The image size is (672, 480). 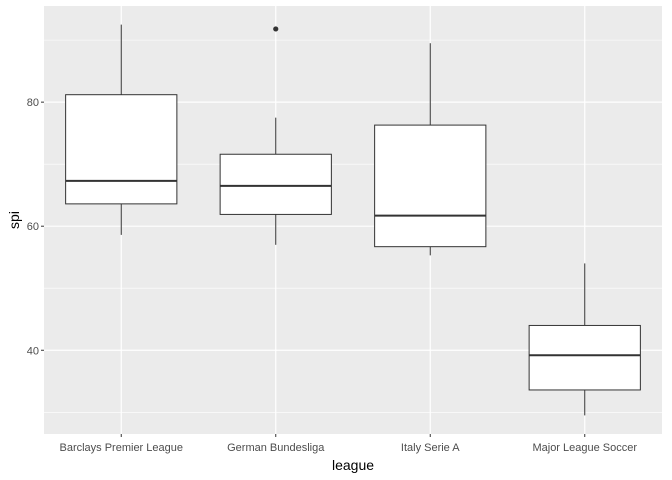 What do you see at coordinates (430, 448) in the screenshot?
I see `x-tick-label: Italy Serie A` at bounding box center [430, 448].